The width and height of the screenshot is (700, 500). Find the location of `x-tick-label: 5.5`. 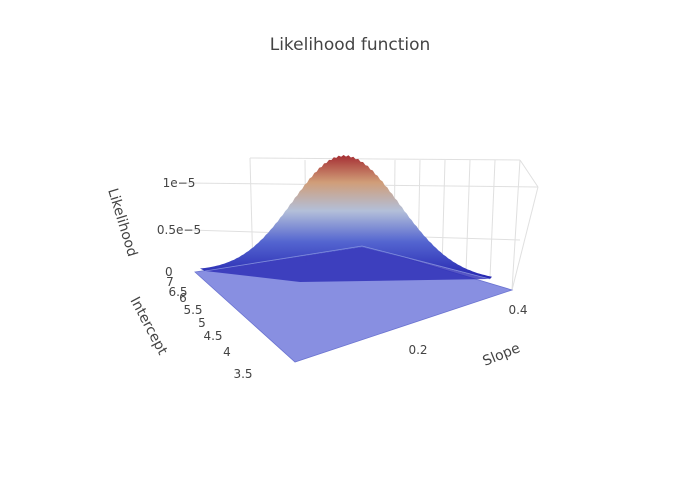

x-tick-label: 5.5 is located at coordinates (192, 310).